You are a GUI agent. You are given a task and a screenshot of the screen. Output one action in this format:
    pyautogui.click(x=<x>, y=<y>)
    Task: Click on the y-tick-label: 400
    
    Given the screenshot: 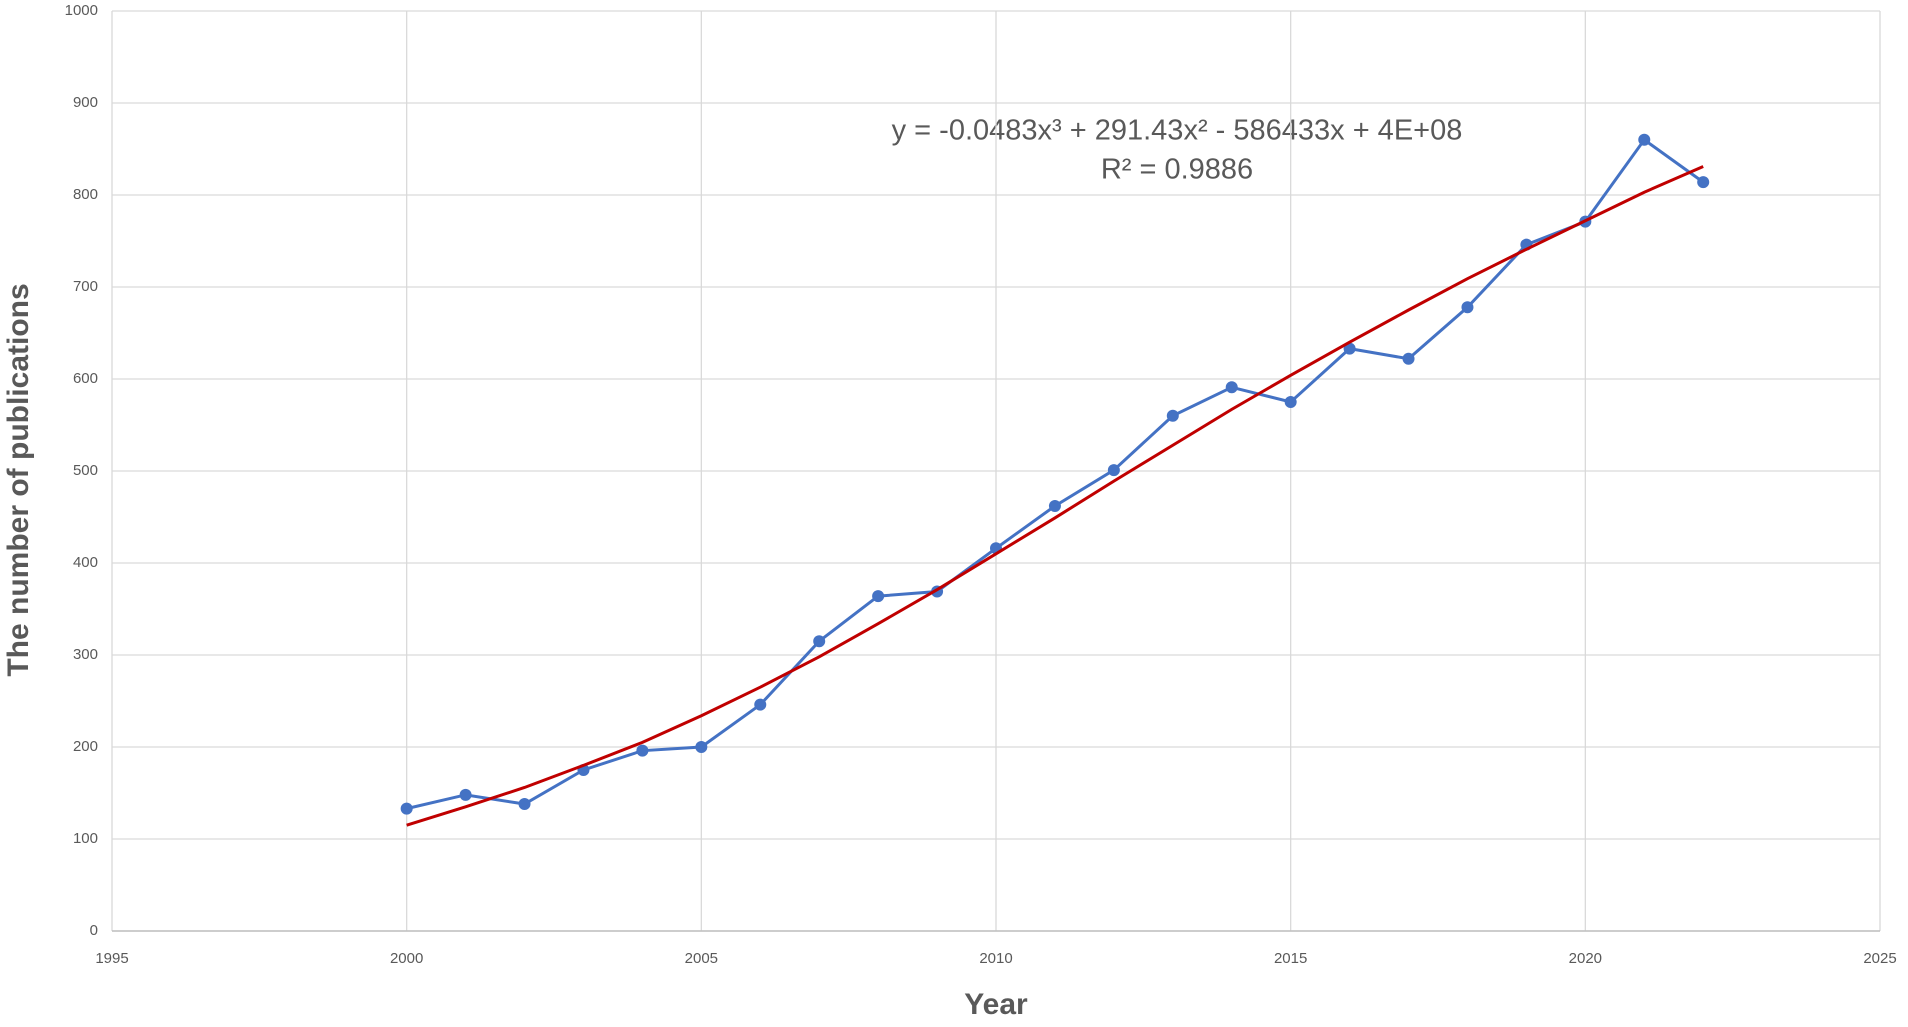 What is the action you would take?
    pyautogui.click(x=85, y=562)
    